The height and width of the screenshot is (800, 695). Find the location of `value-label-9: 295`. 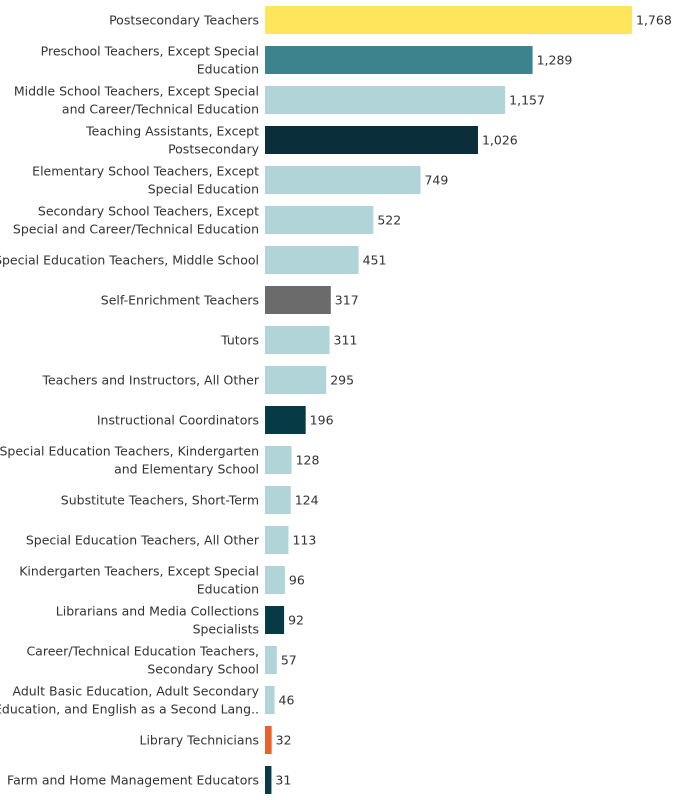

value-label-9: 295 is located at coordinates (342, 380).